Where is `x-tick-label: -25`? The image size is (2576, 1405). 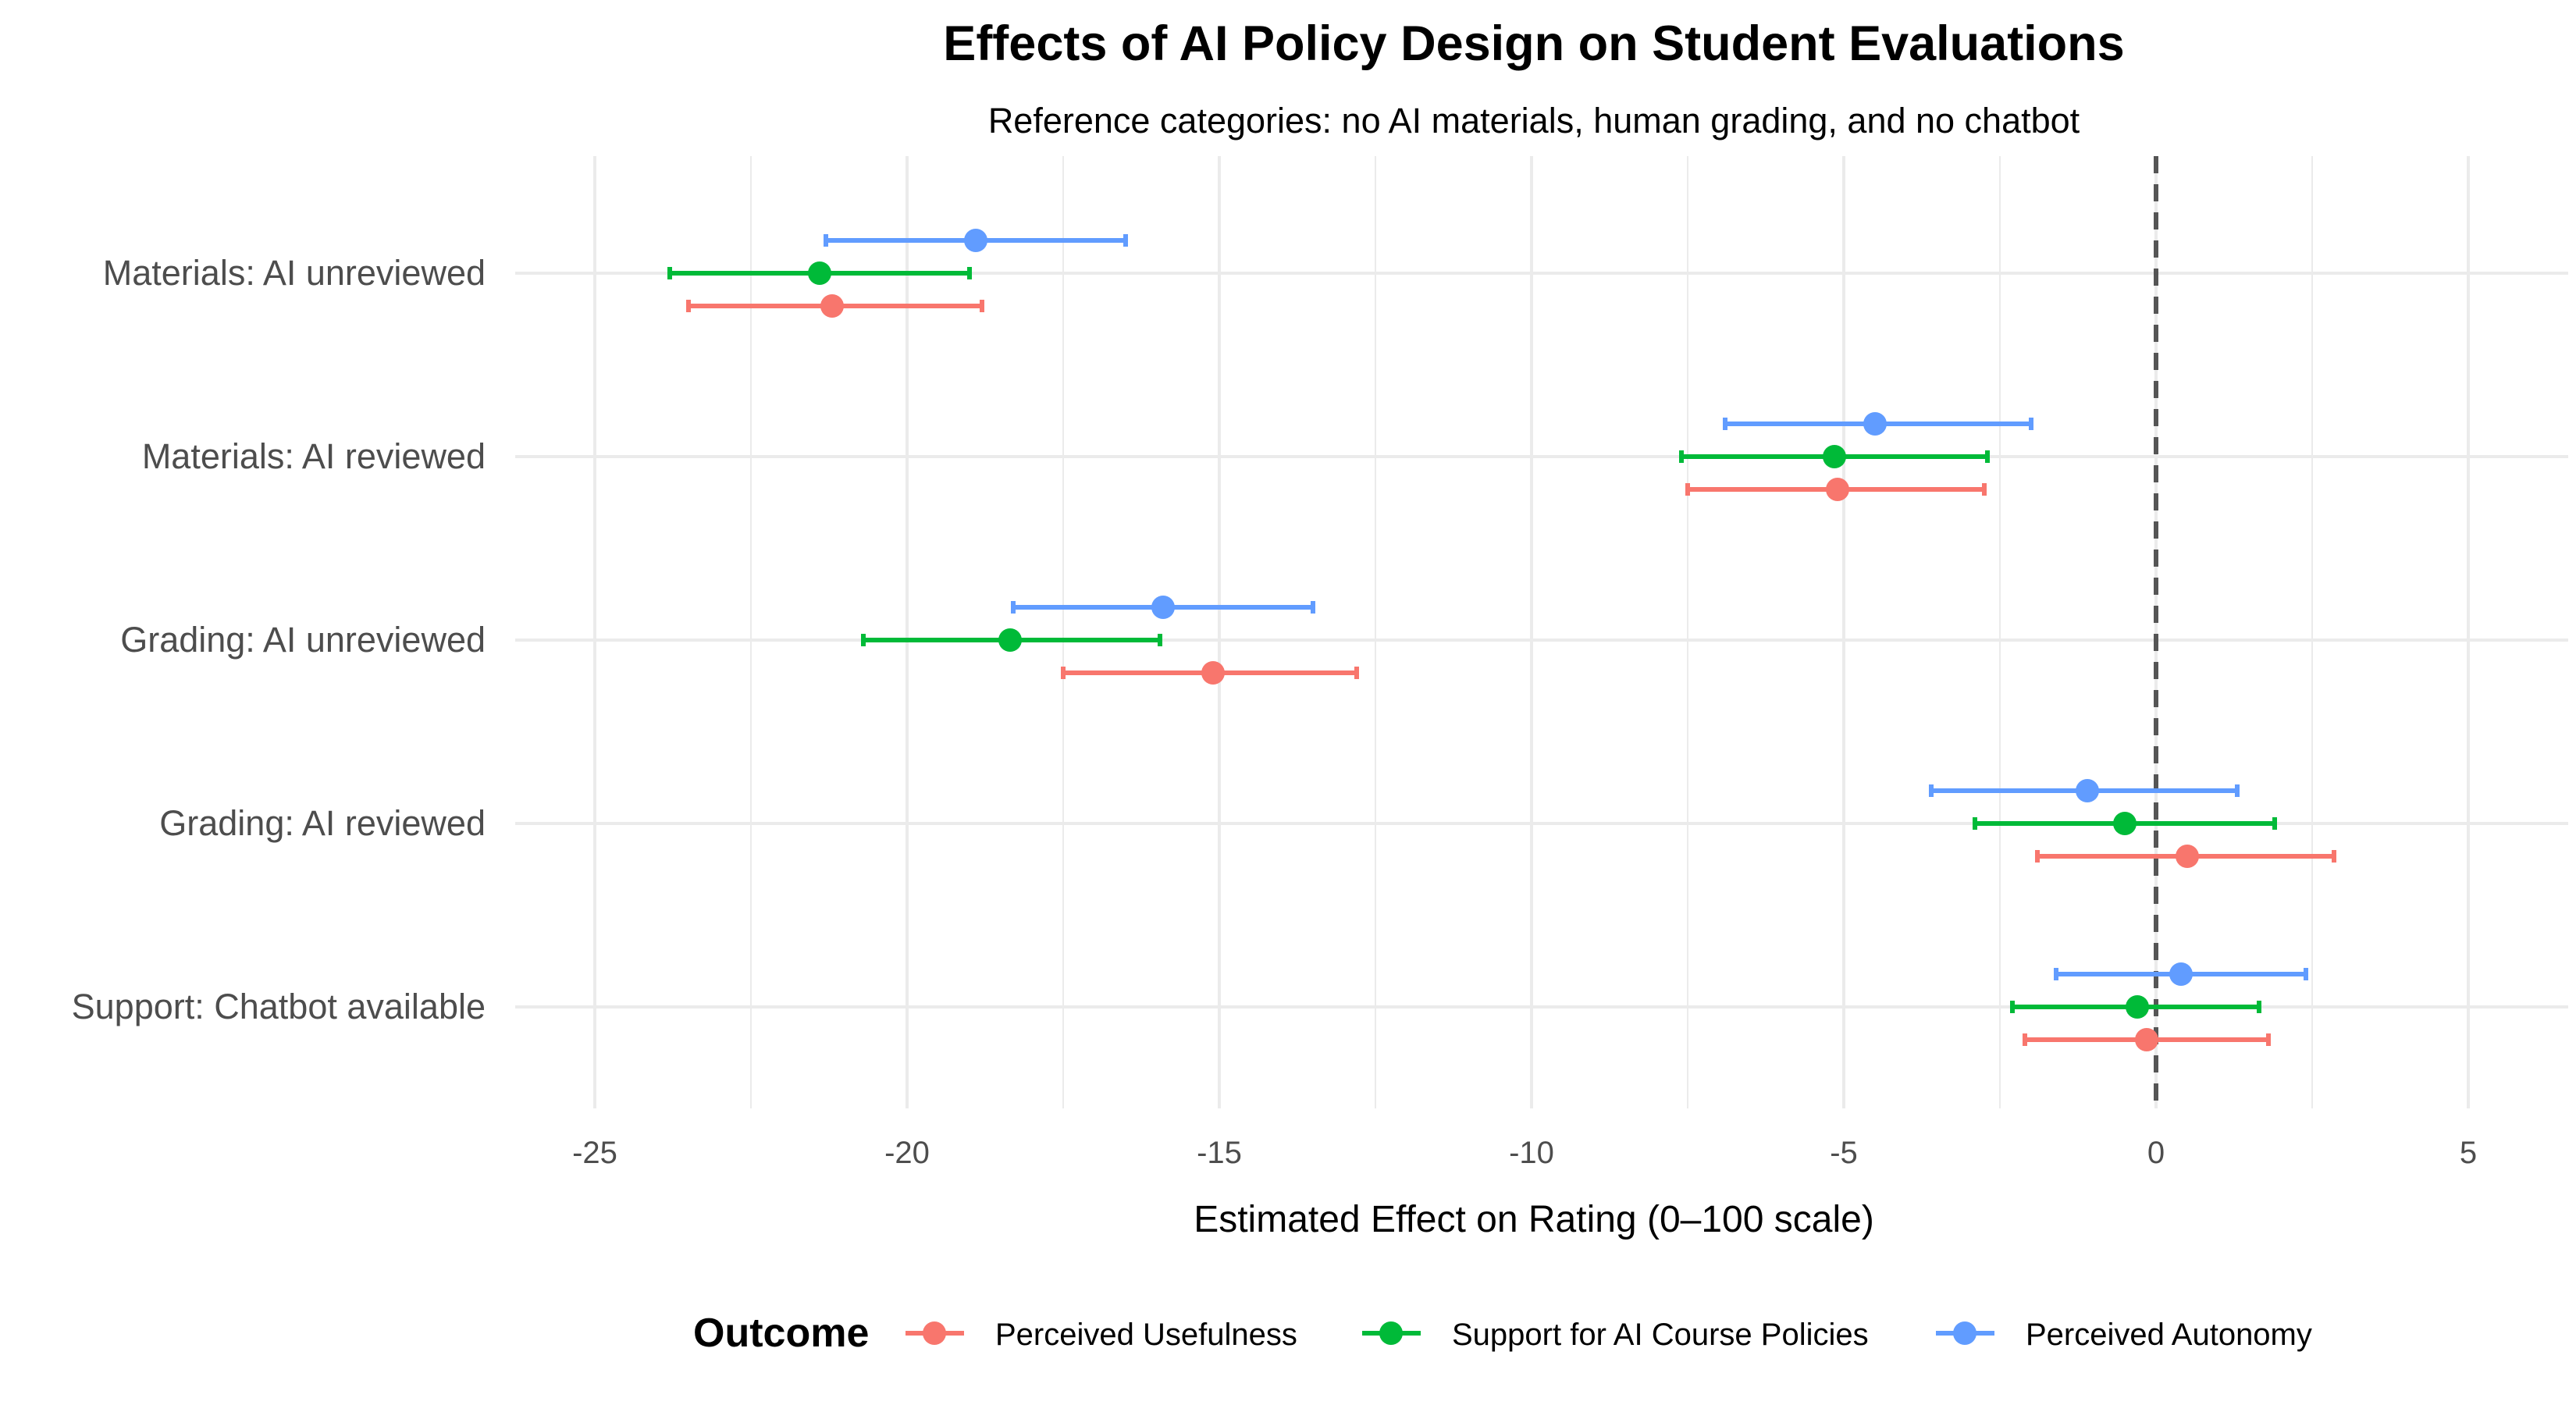
x-tick-label: -25 is located at coordinates (594, 1153).